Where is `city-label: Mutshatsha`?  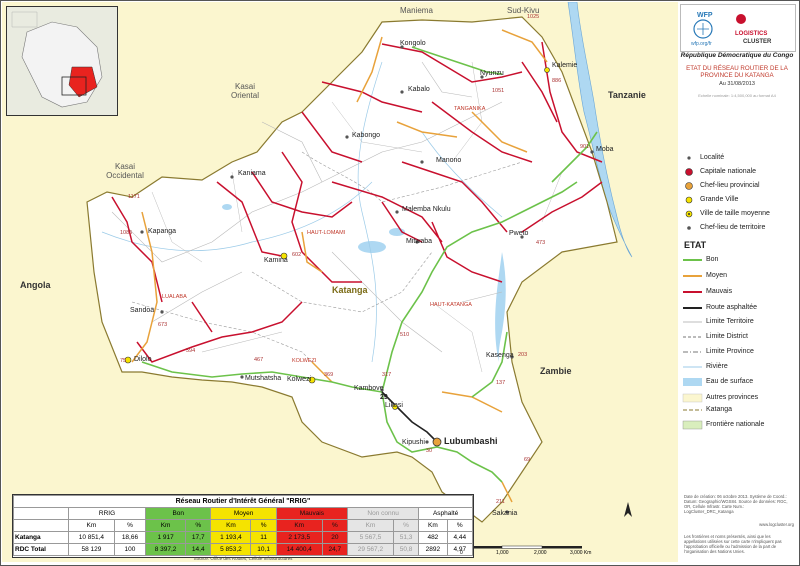
city-label: Mutshatsha is located at coordinates (263, 378).